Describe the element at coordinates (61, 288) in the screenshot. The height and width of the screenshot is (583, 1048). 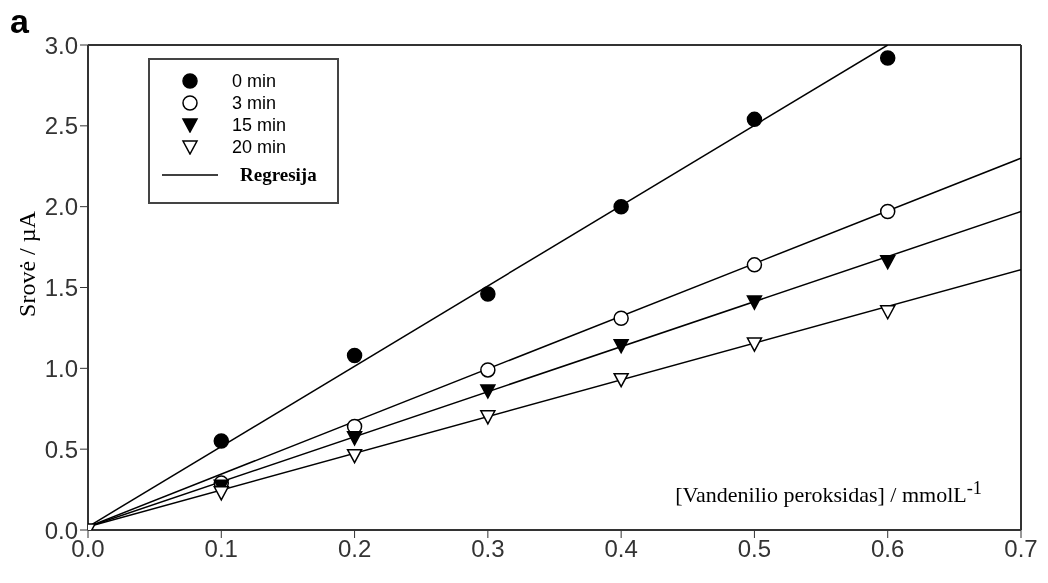
I see `y-tick-label: 1.5` at that location.